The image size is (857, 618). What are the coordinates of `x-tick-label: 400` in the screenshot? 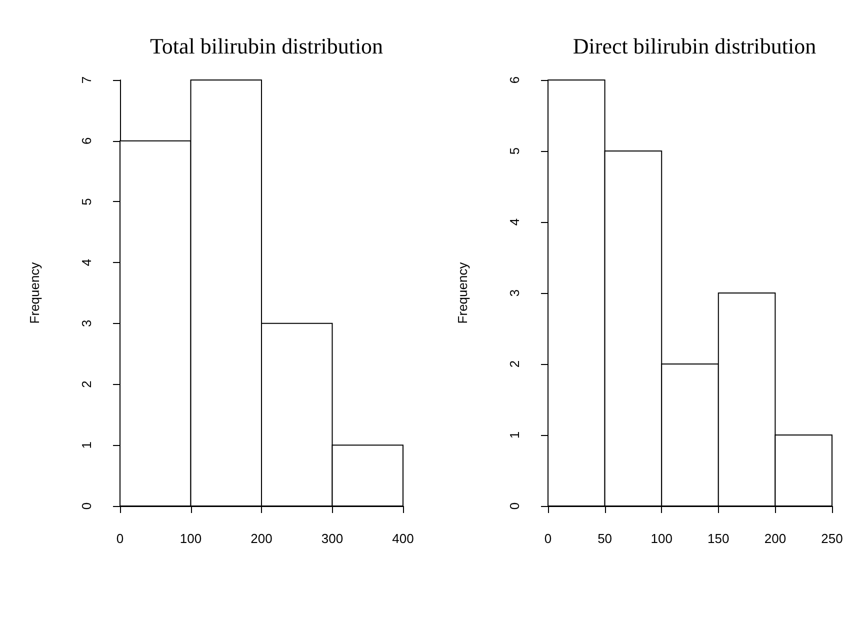 It's located at (403, 538).